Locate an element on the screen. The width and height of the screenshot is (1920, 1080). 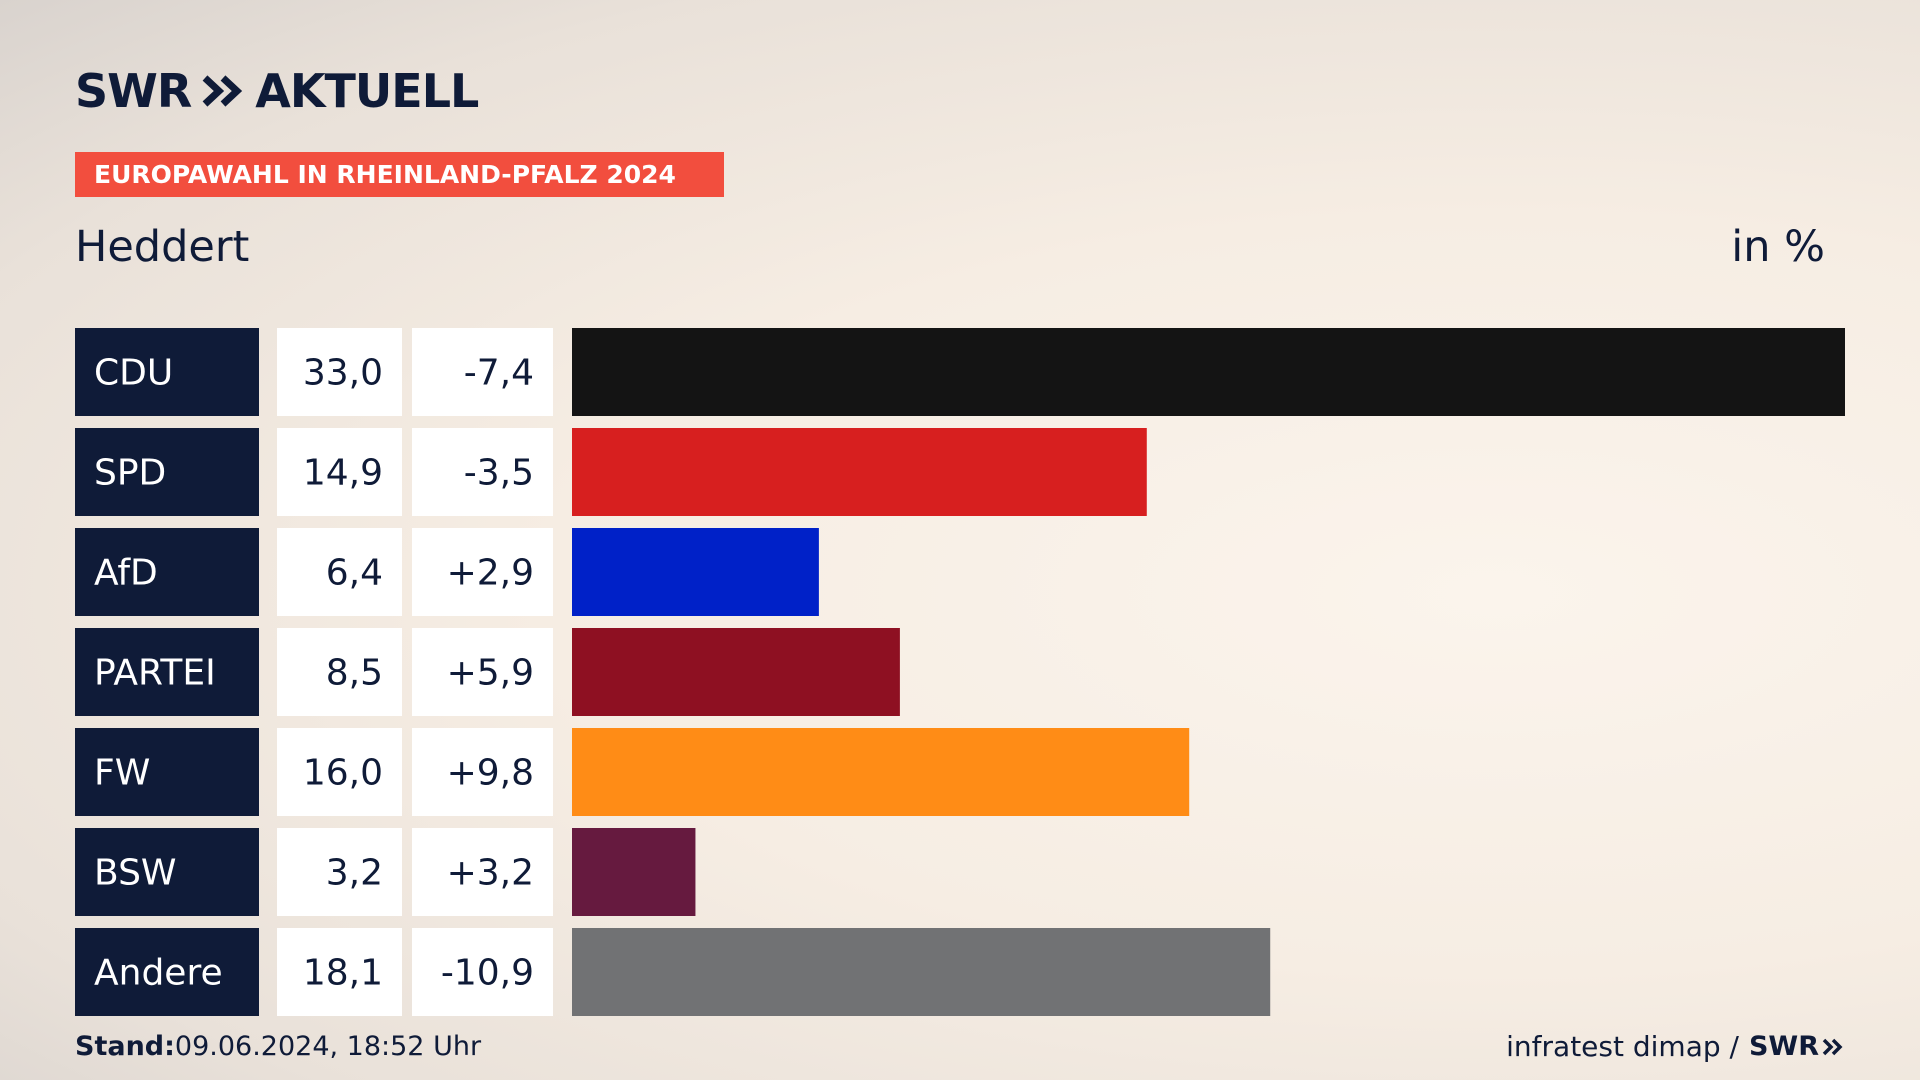
value-label: 18,1 is located at coordinates (343, 973).